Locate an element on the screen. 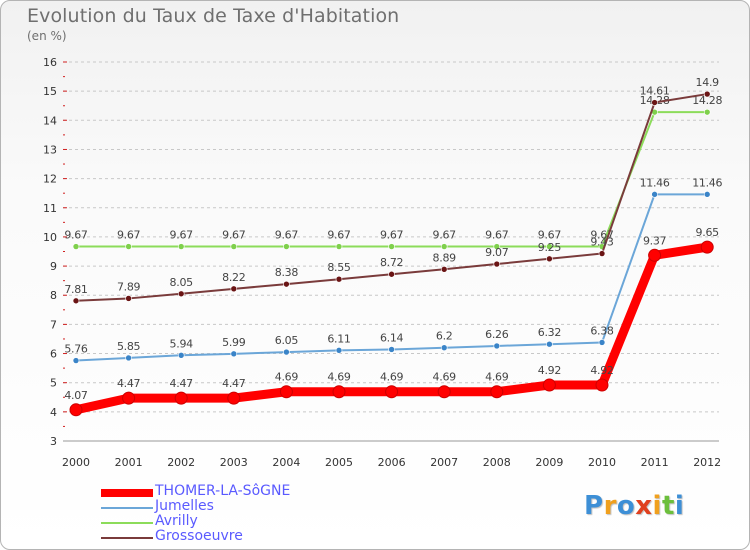 The width and height of the screenshot is (750, 550). data-point-avrilly-2002 is located at coordinates (181, 246).